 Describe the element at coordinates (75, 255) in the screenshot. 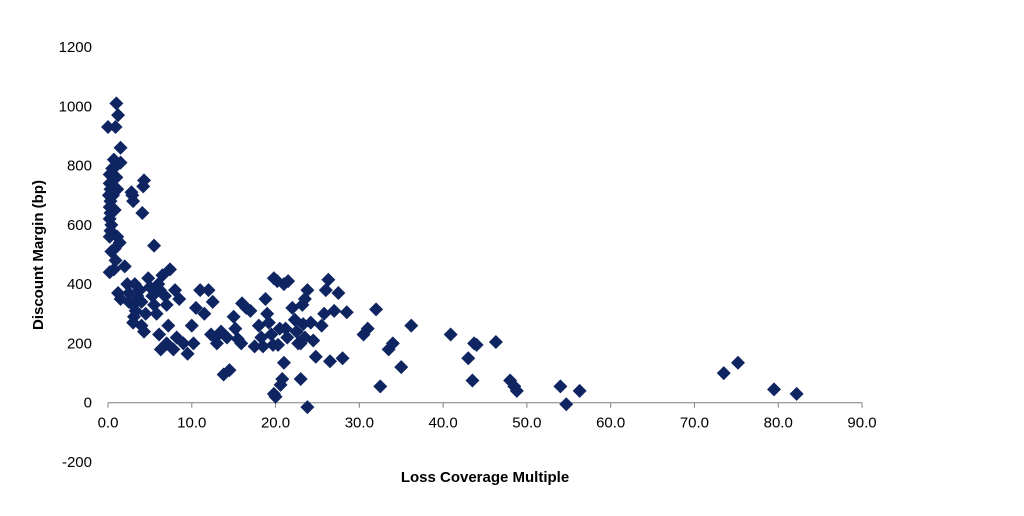

I see `y-axis-tick-labels: -200 0 200 400 600 800 1000 1200` at that location.